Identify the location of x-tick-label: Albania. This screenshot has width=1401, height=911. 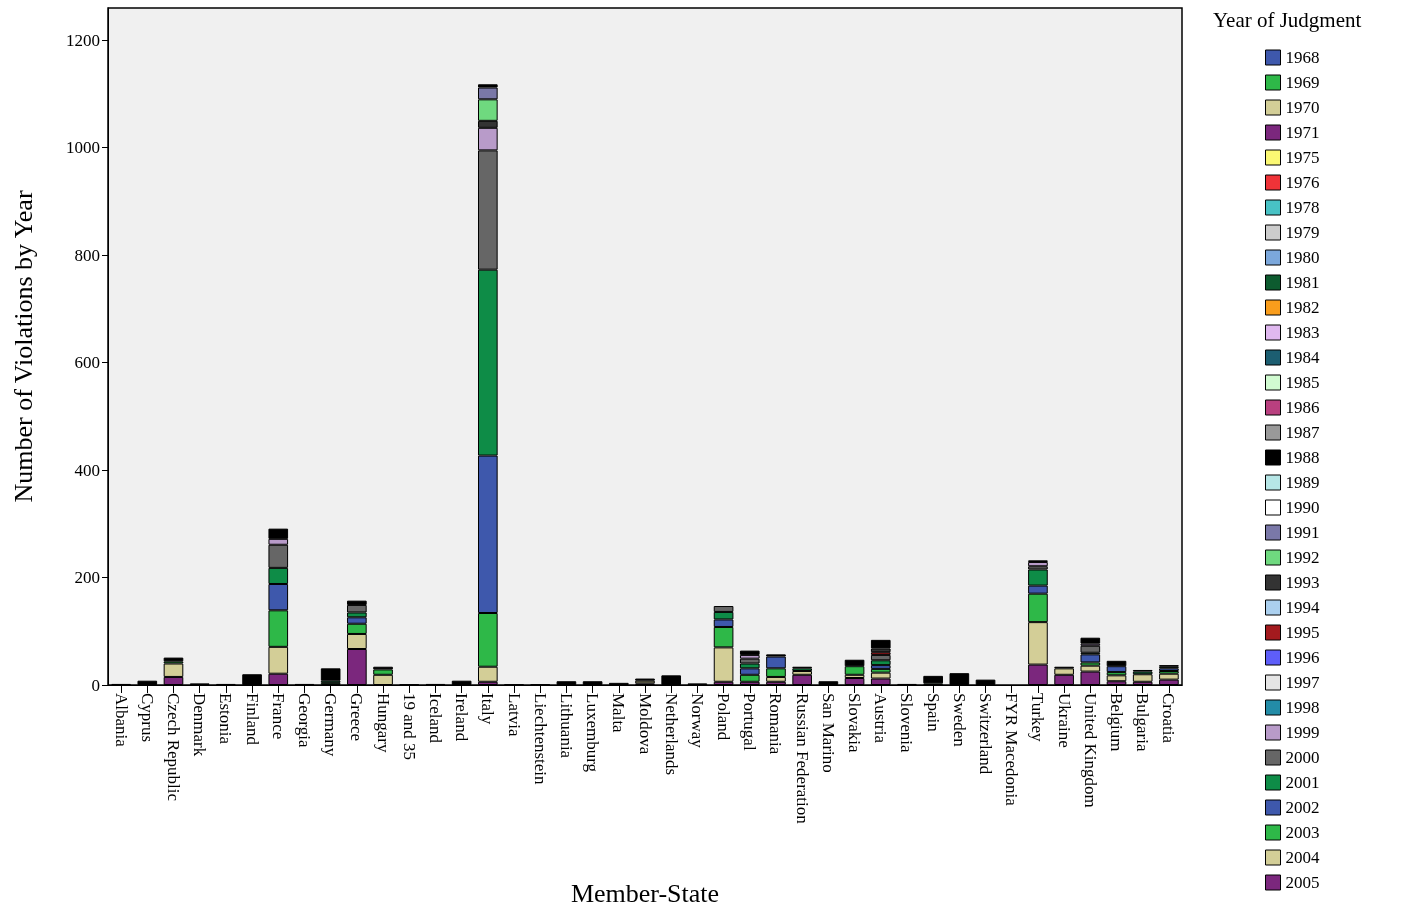
(121, 720).